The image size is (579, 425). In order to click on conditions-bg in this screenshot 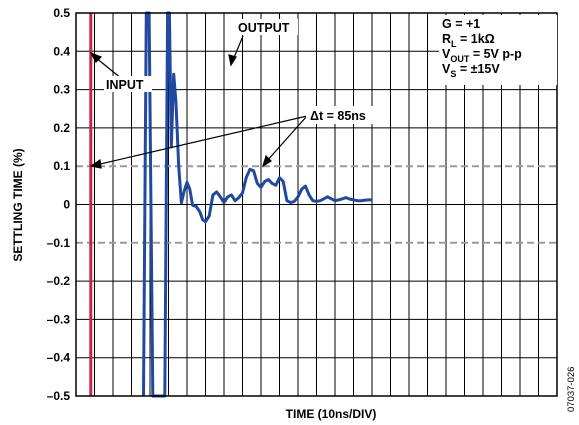, I will do `click(498, 50)`.